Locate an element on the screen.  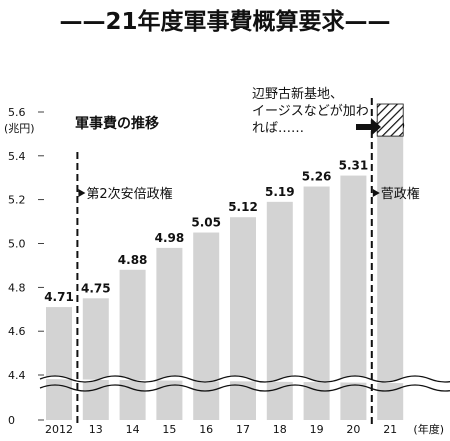
y-tick-label: 0 is located at coordinates (11, 420).